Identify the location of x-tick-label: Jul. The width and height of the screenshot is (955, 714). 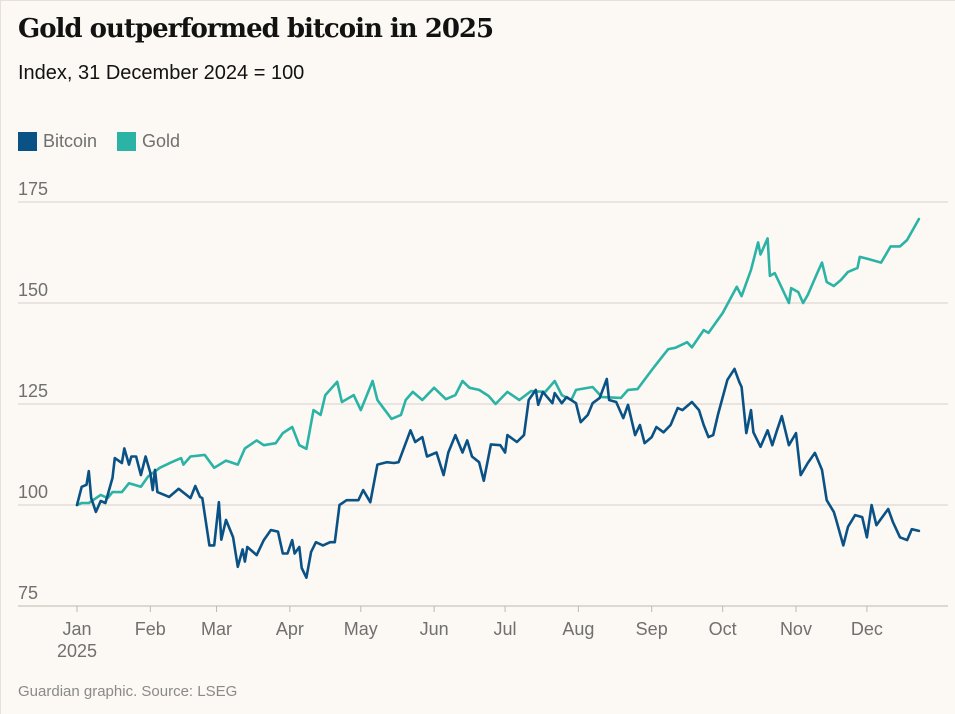
(505, 629).